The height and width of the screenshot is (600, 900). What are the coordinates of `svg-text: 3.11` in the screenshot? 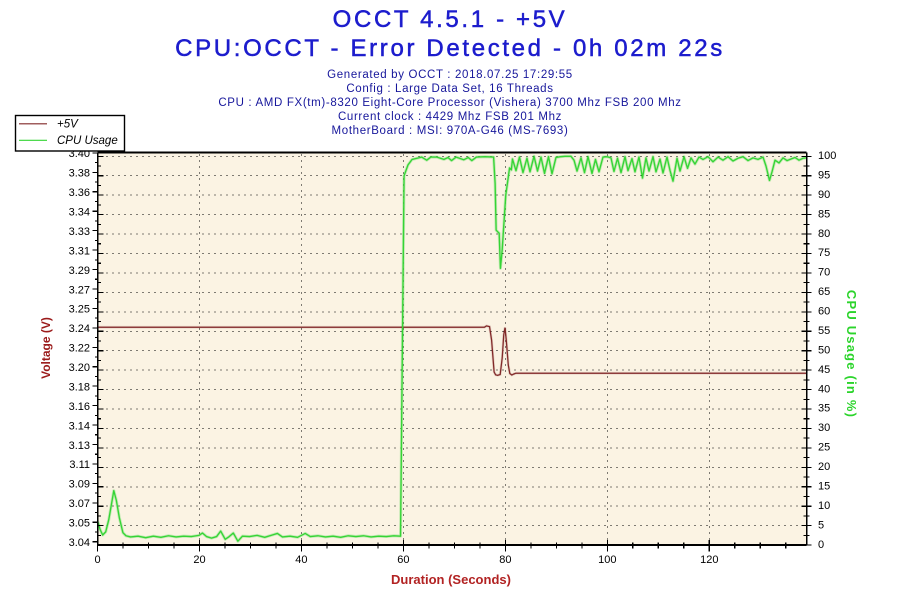 It's located at (79, 465).